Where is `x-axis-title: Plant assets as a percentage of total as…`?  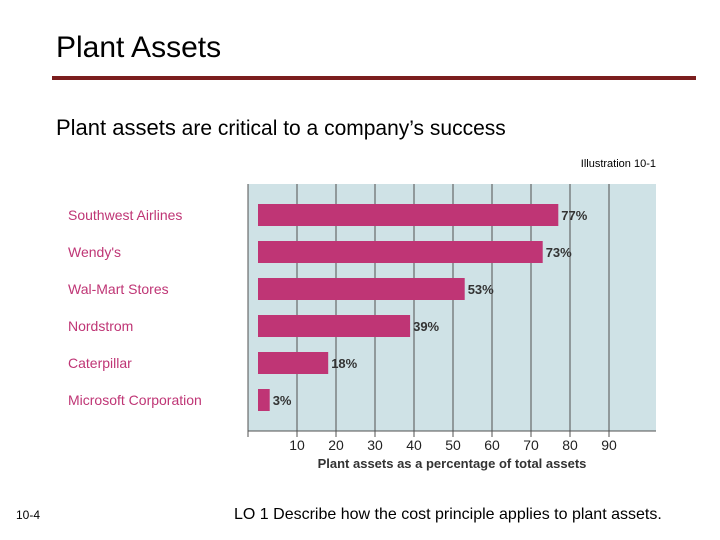 x-axis-title: Plant assets as a percentage of total as… is located at coordinates (452, 463).